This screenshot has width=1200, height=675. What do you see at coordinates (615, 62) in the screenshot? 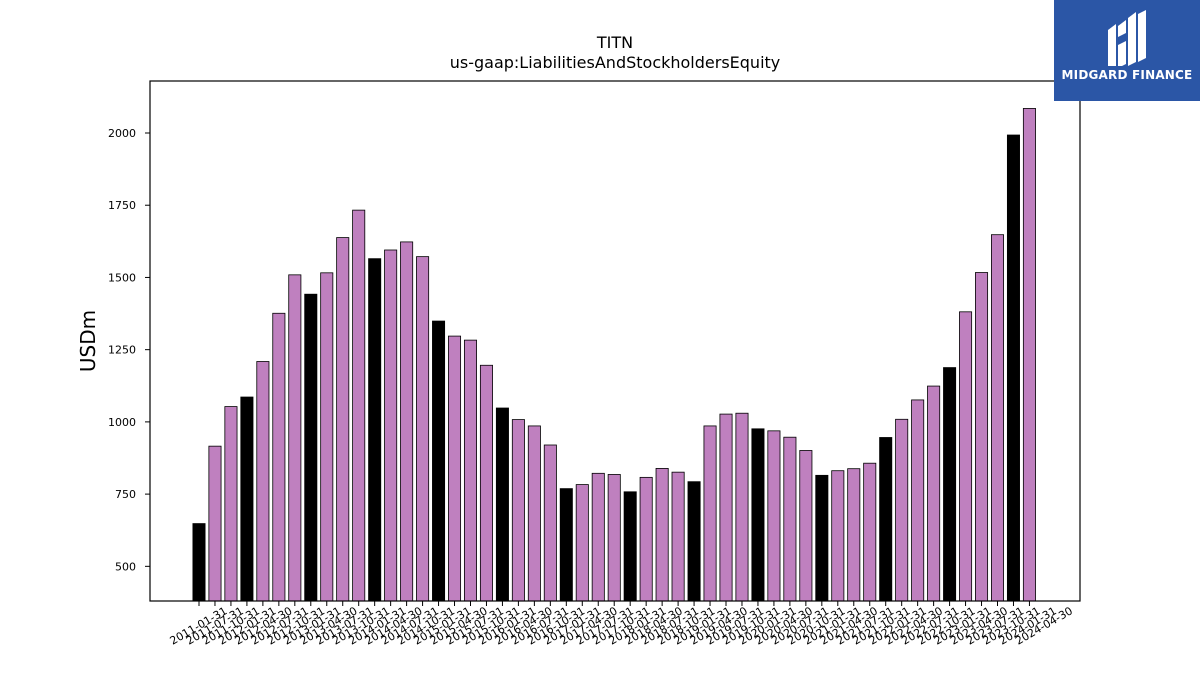
I see `chart-subtitle: us-gaap:LiabilitiesAndStockholdersEquity` at bounding box center [615, 62].